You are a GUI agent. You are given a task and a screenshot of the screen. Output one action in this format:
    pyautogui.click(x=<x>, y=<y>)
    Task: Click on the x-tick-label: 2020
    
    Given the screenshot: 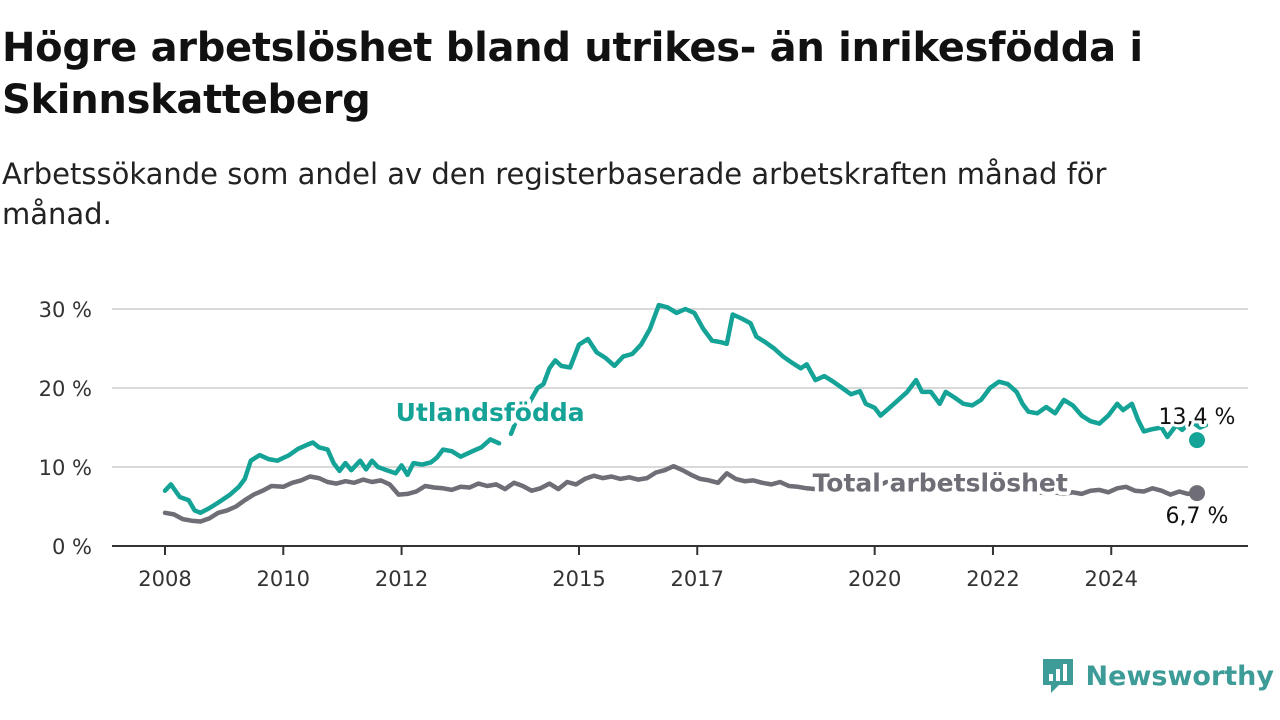 What is the action you would take?
    pyautogui.click(x=874, y=579)
    